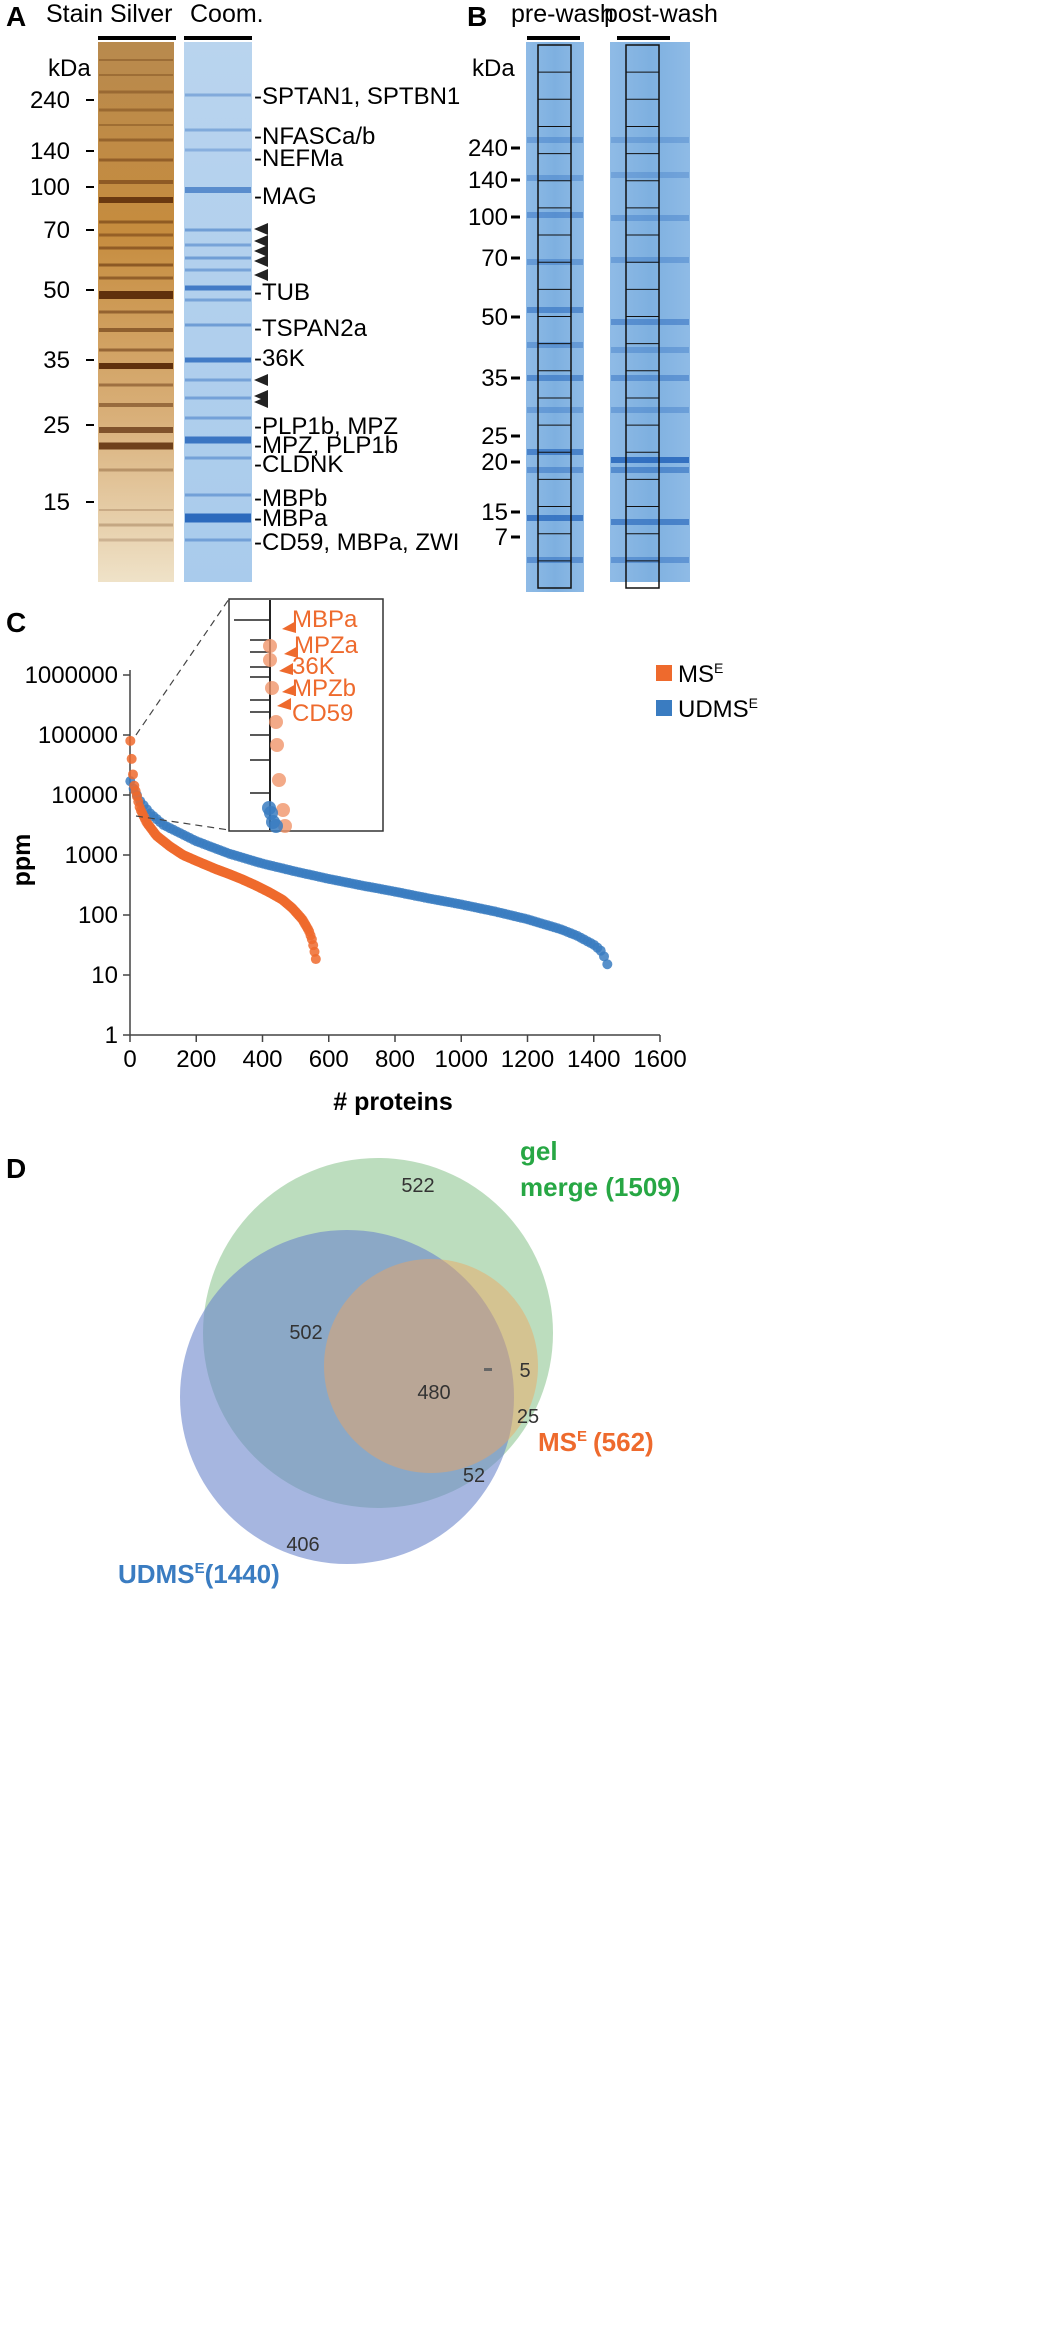 This screenshot has width=1038, height=2341. I want to click on protein-label: -SPTAN1, SPTBN1, so click(357, 96).